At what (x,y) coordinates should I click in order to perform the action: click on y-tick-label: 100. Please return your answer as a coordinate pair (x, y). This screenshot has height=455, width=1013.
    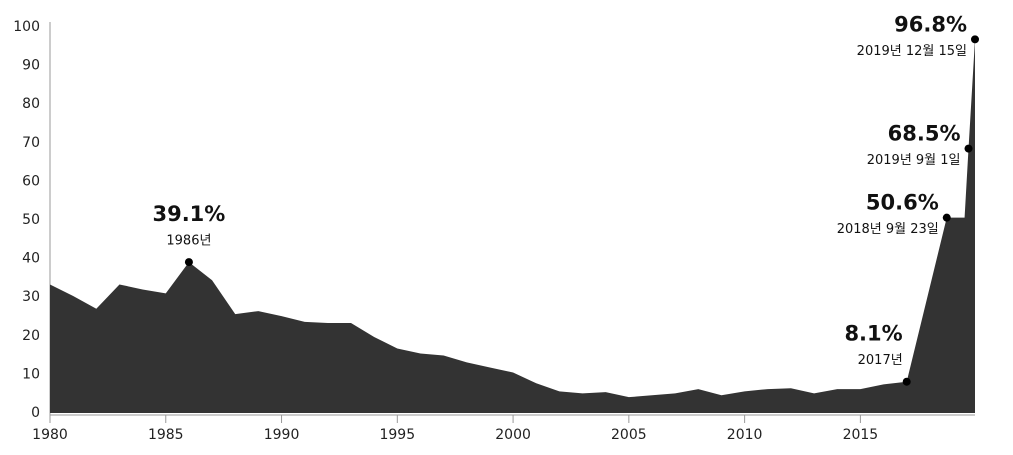
    Looking at the image, I should click on (26, 27).